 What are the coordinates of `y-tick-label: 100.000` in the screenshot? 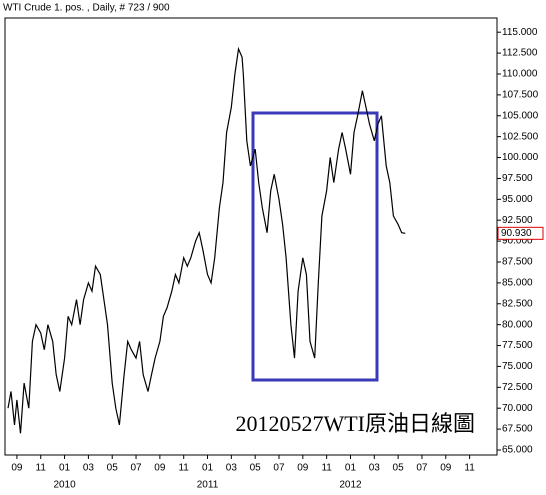 It's located at (520, 157).